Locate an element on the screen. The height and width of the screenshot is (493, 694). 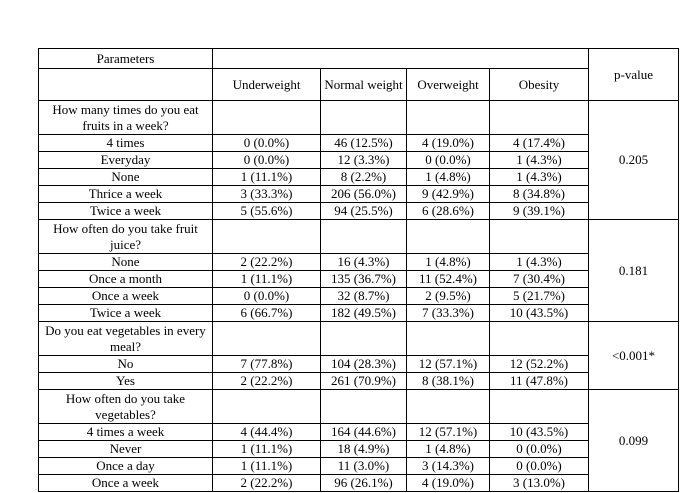
row-label: Once a month is located at coordinates (125, 279).